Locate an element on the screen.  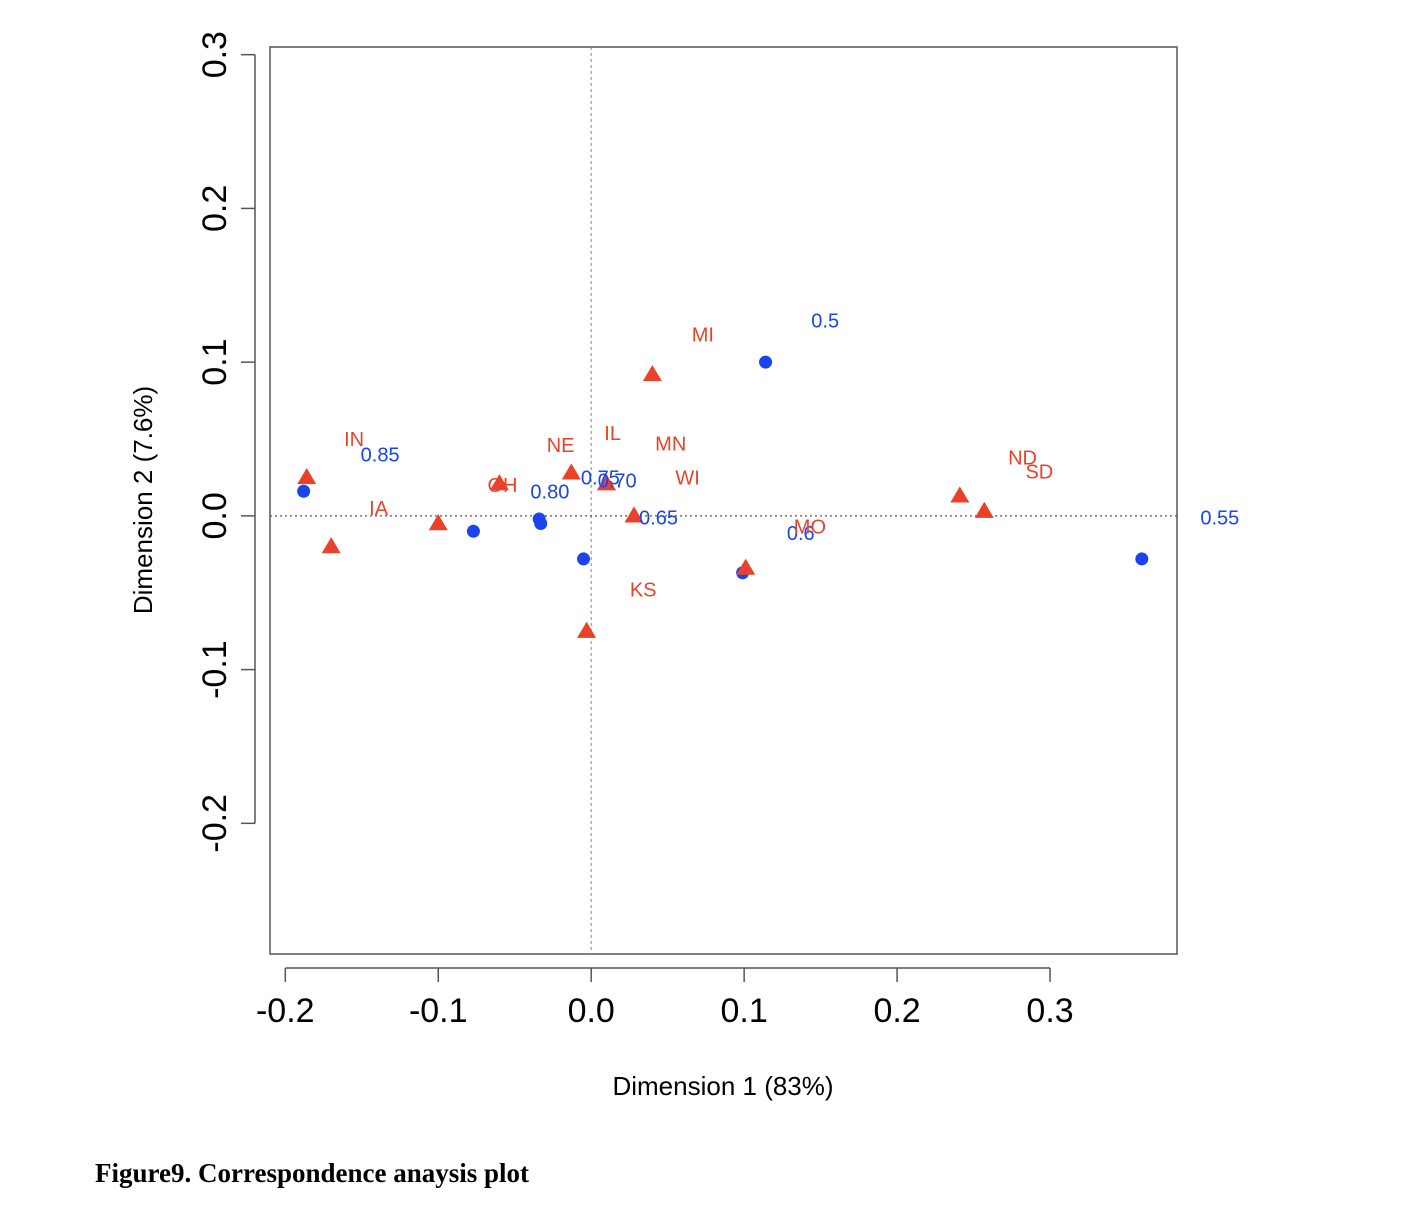
point-label: 0.5 is located at coordinates (825, 322).